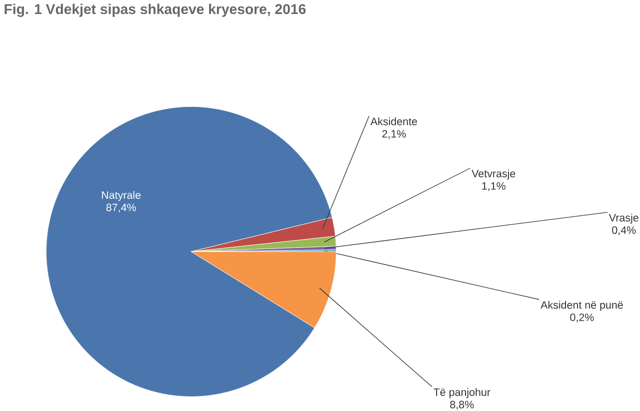  Describe the element at coordinates (494, 175) in the screenshot. I see `slice-label: Vetvrasje` at that location.